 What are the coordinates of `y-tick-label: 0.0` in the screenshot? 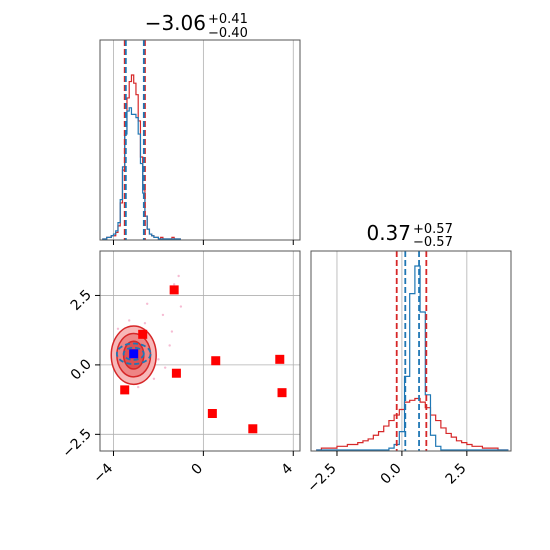 It's located at (81, 369).